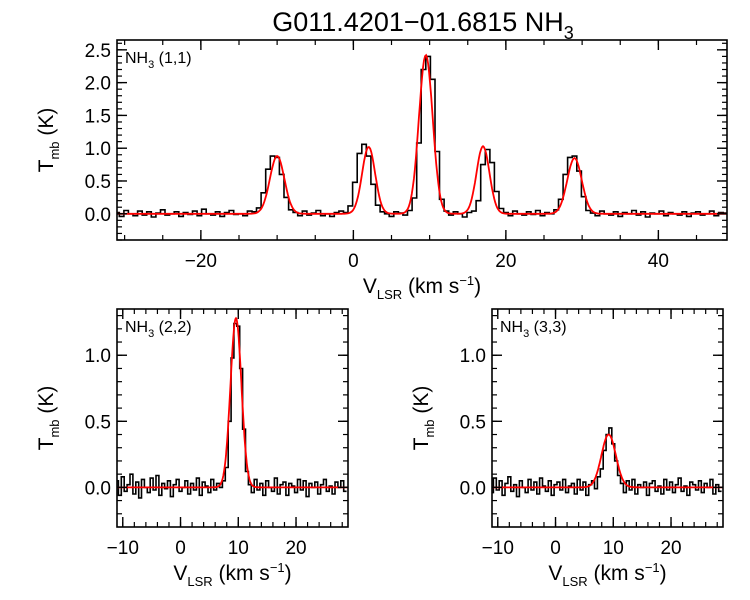  What do you see at coordinates (98, 84) in the screenshot?
I see `y-tick-label: 2.0` at bounding box center [98, 84].